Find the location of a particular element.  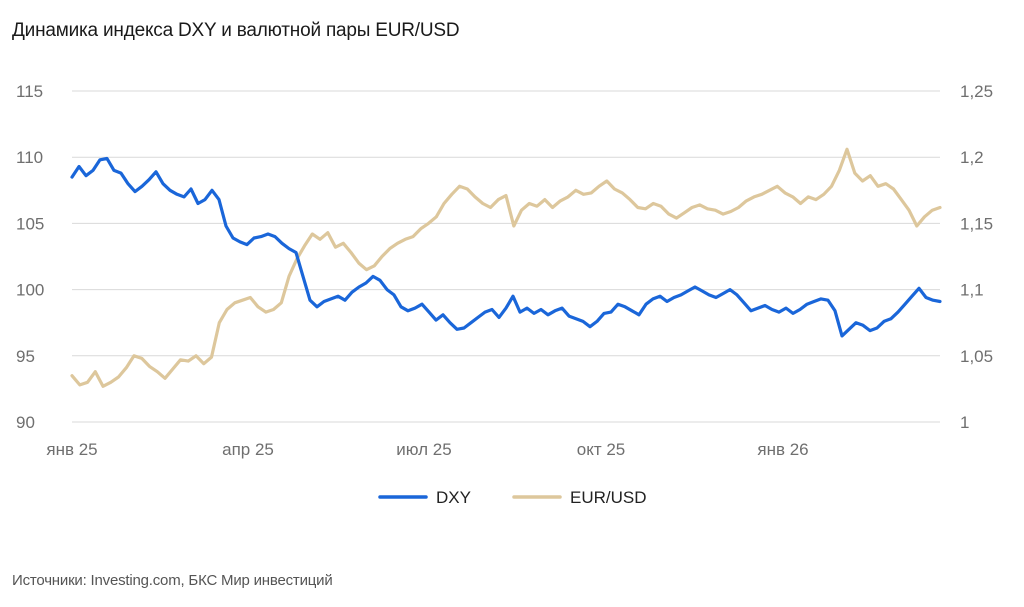

x-tick-label: апр 25 is located at coordinates (248, 449).